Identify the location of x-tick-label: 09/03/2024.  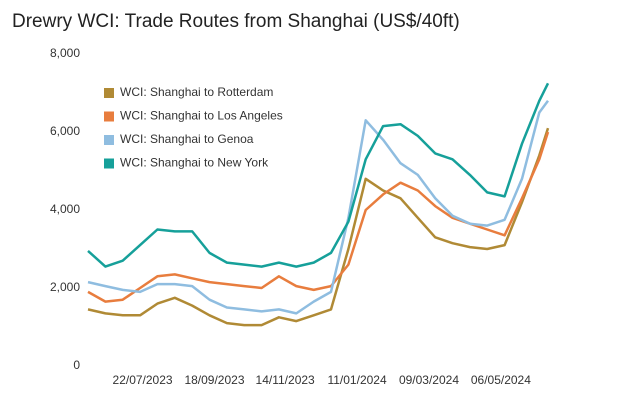
(429, 380).